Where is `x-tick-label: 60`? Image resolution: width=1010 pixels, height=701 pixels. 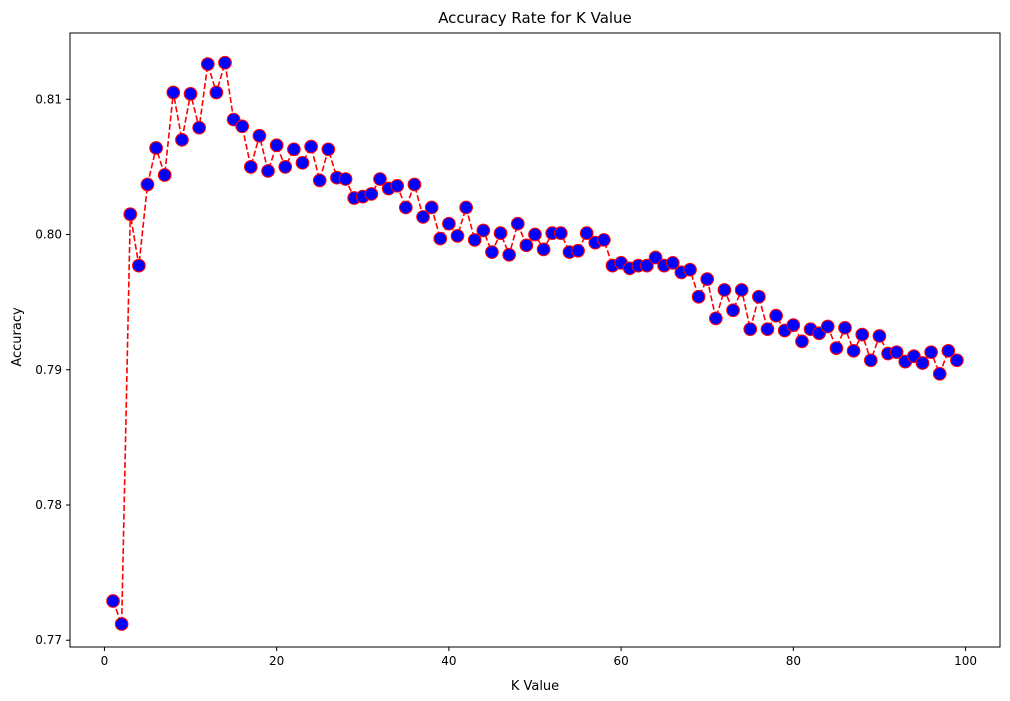
x-tick-label: 60 is located at coordinates (620, 661).